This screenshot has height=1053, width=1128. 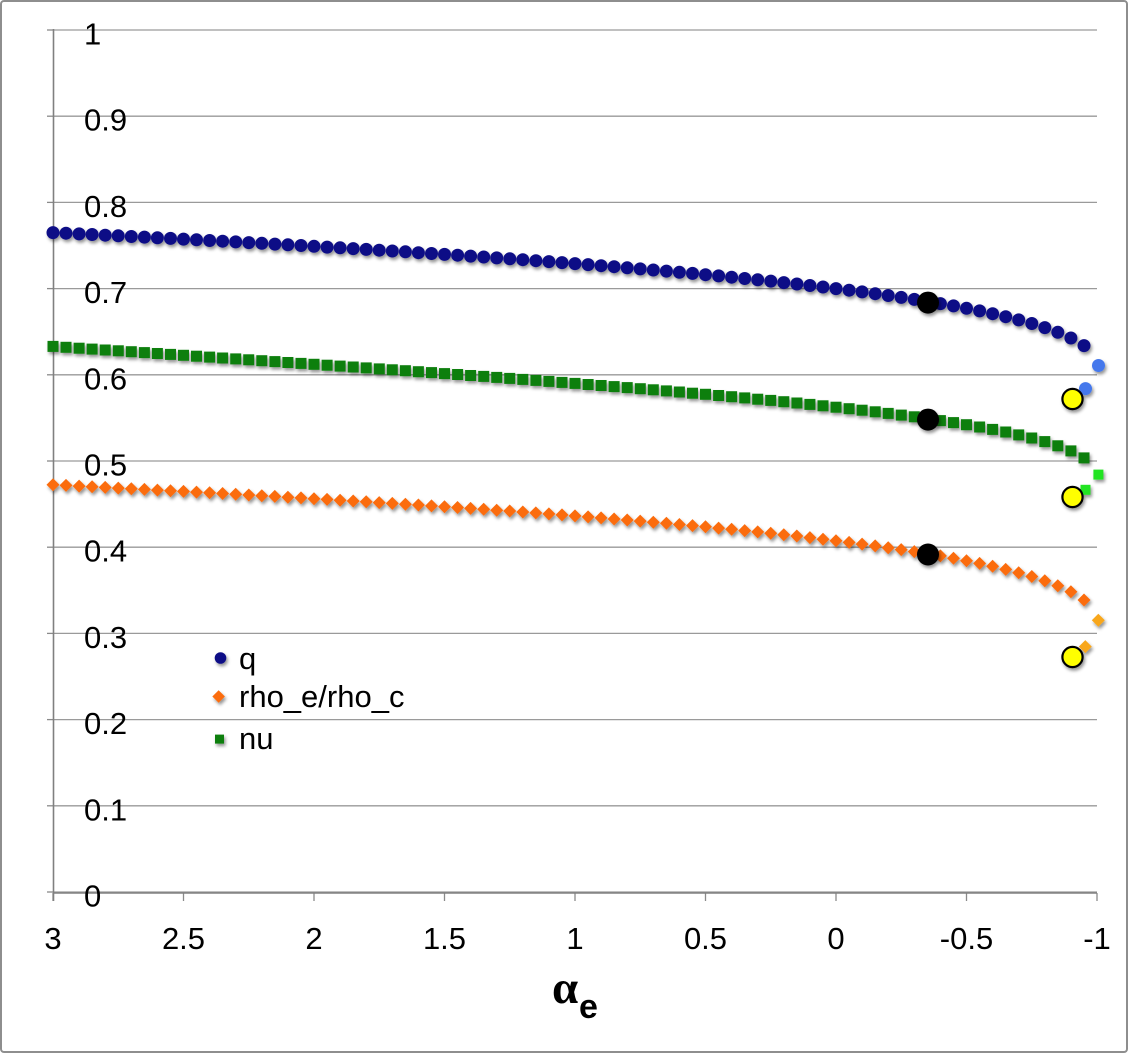 I want to click on svg-text: 0.6, so click(x=105, y=378).